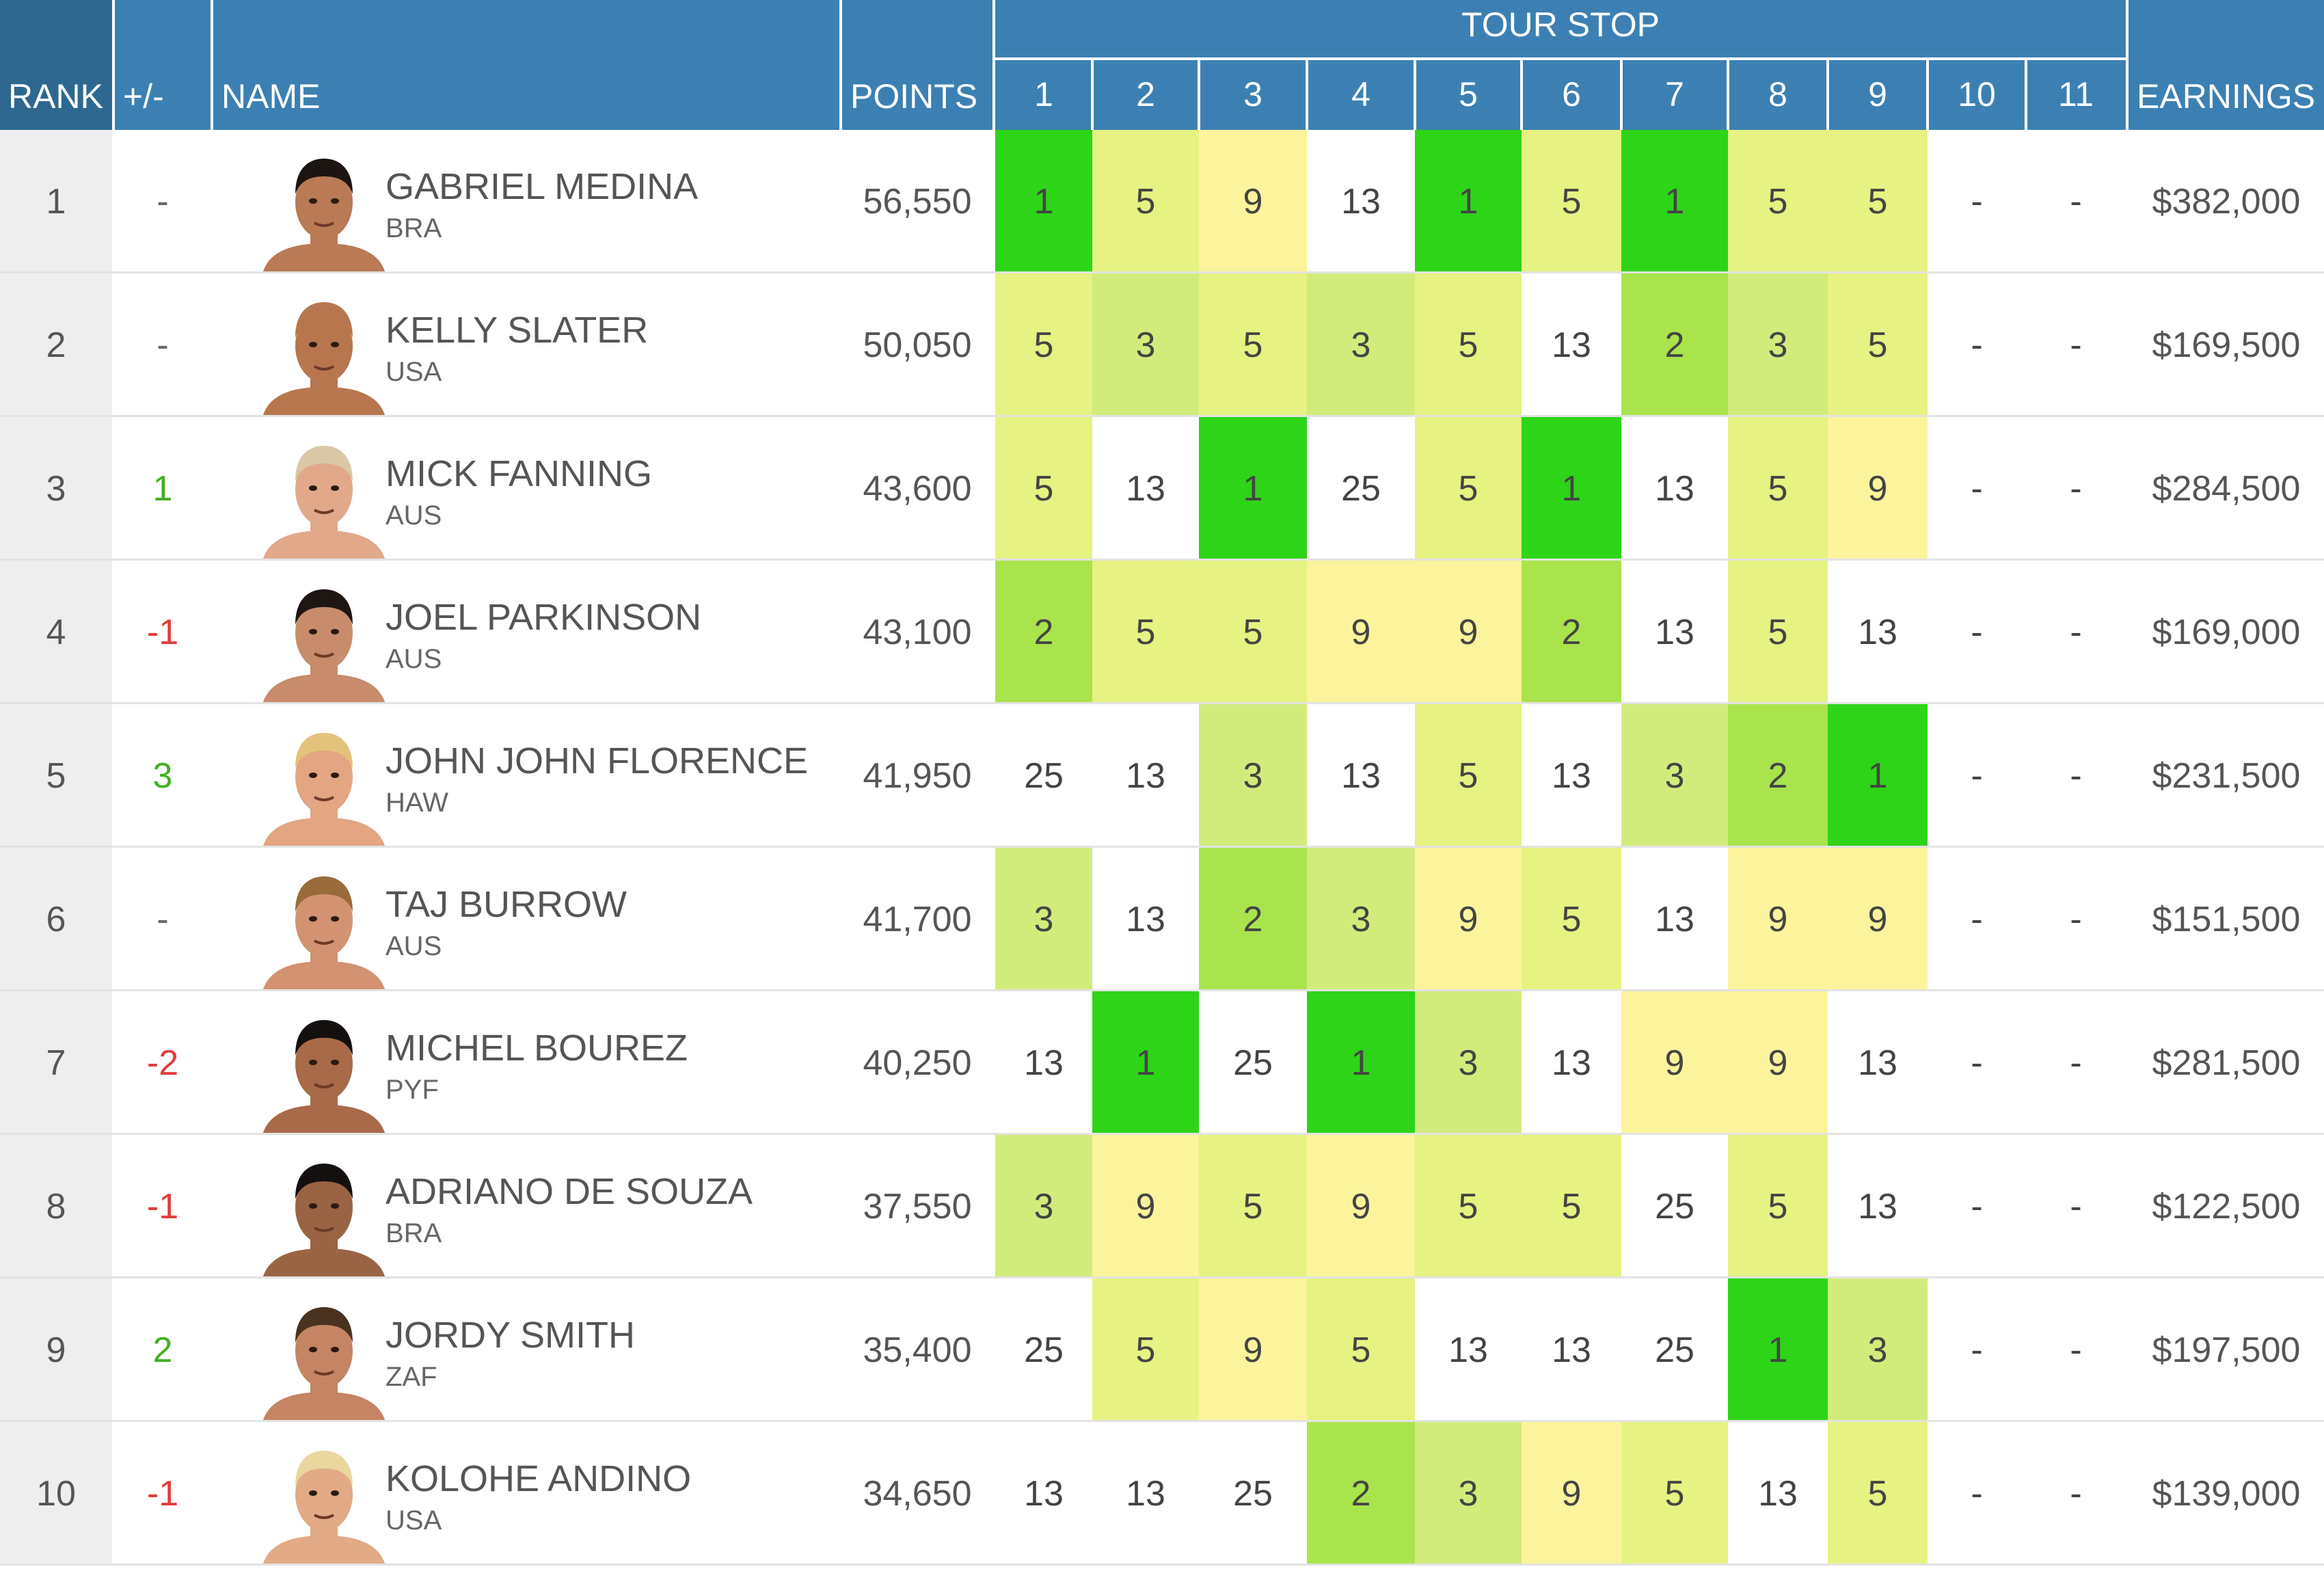 The image size is (2324, 1569). I want to click on earnings-column-header: EARNINGS, so click(2226, 65).